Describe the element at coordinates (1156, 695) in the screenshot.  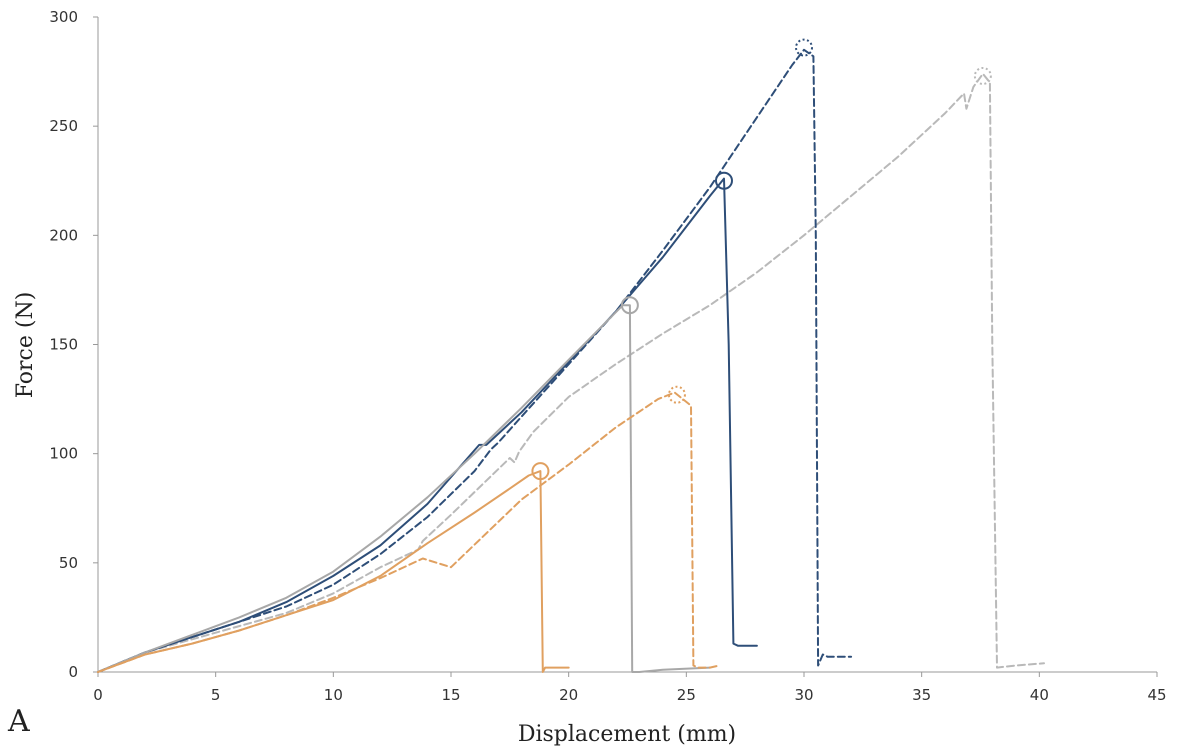
I see `x-tick-label: 45` at that location.